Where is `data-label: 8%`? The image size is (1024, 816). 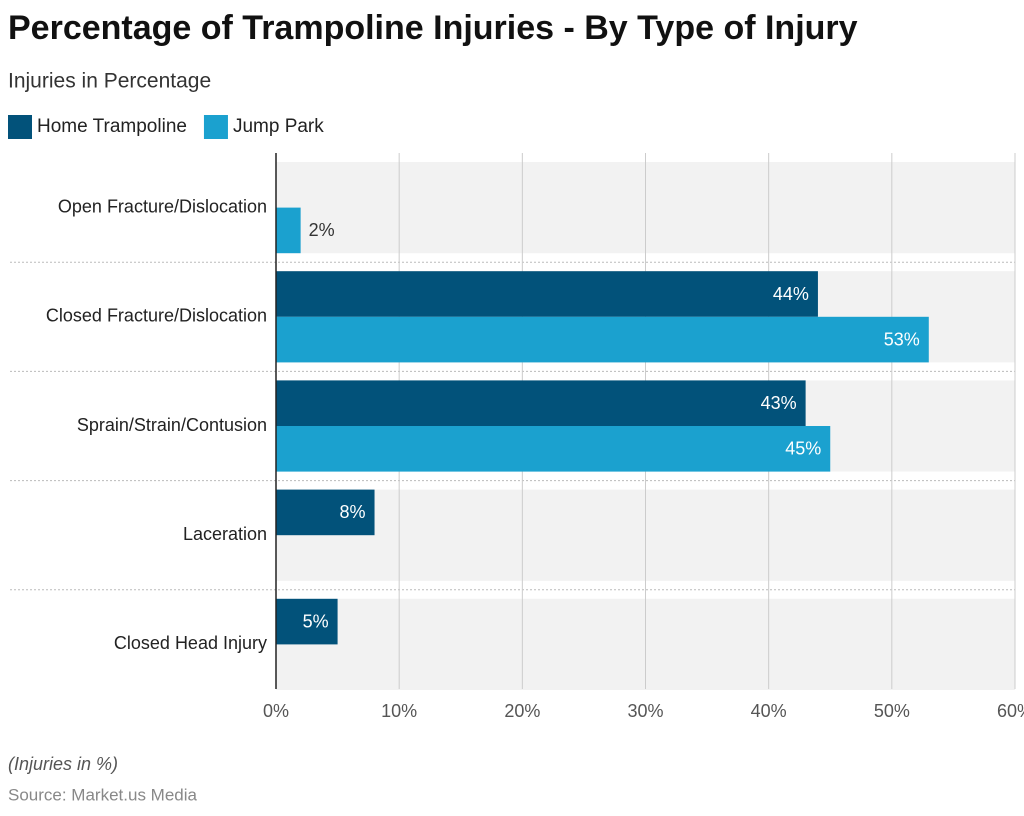 data-label: 8% is located at coordinates (353, 512).